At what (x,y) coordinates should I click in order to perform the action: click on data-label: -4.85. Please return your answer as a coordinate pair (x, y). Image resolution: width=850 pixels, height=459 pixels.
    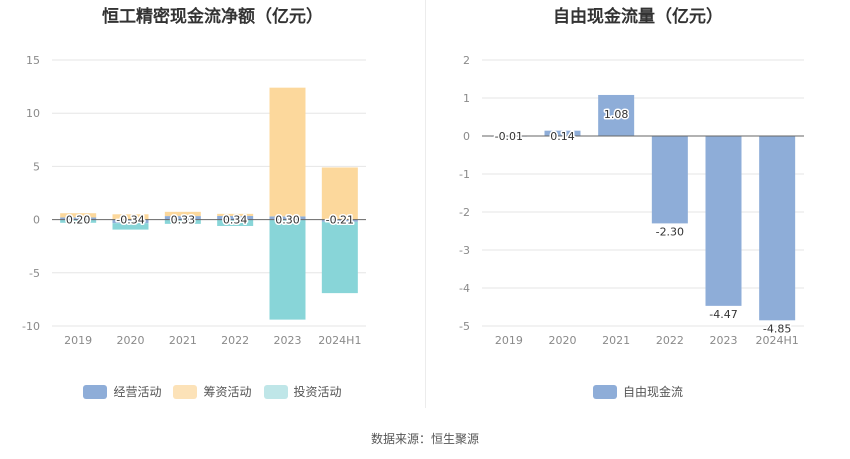
    Looking at the image, I should click on (777, 328).